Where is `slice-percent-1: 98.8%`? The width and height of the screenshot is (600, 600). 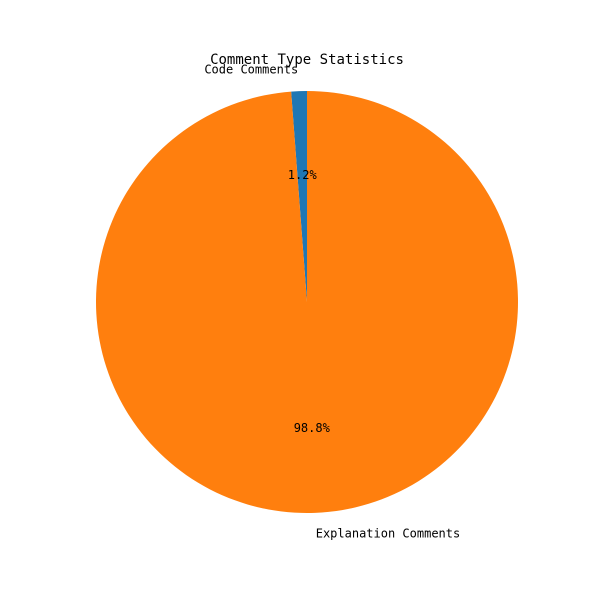 slice-percent-1: 98.8% is located at coordinates (312, 428).